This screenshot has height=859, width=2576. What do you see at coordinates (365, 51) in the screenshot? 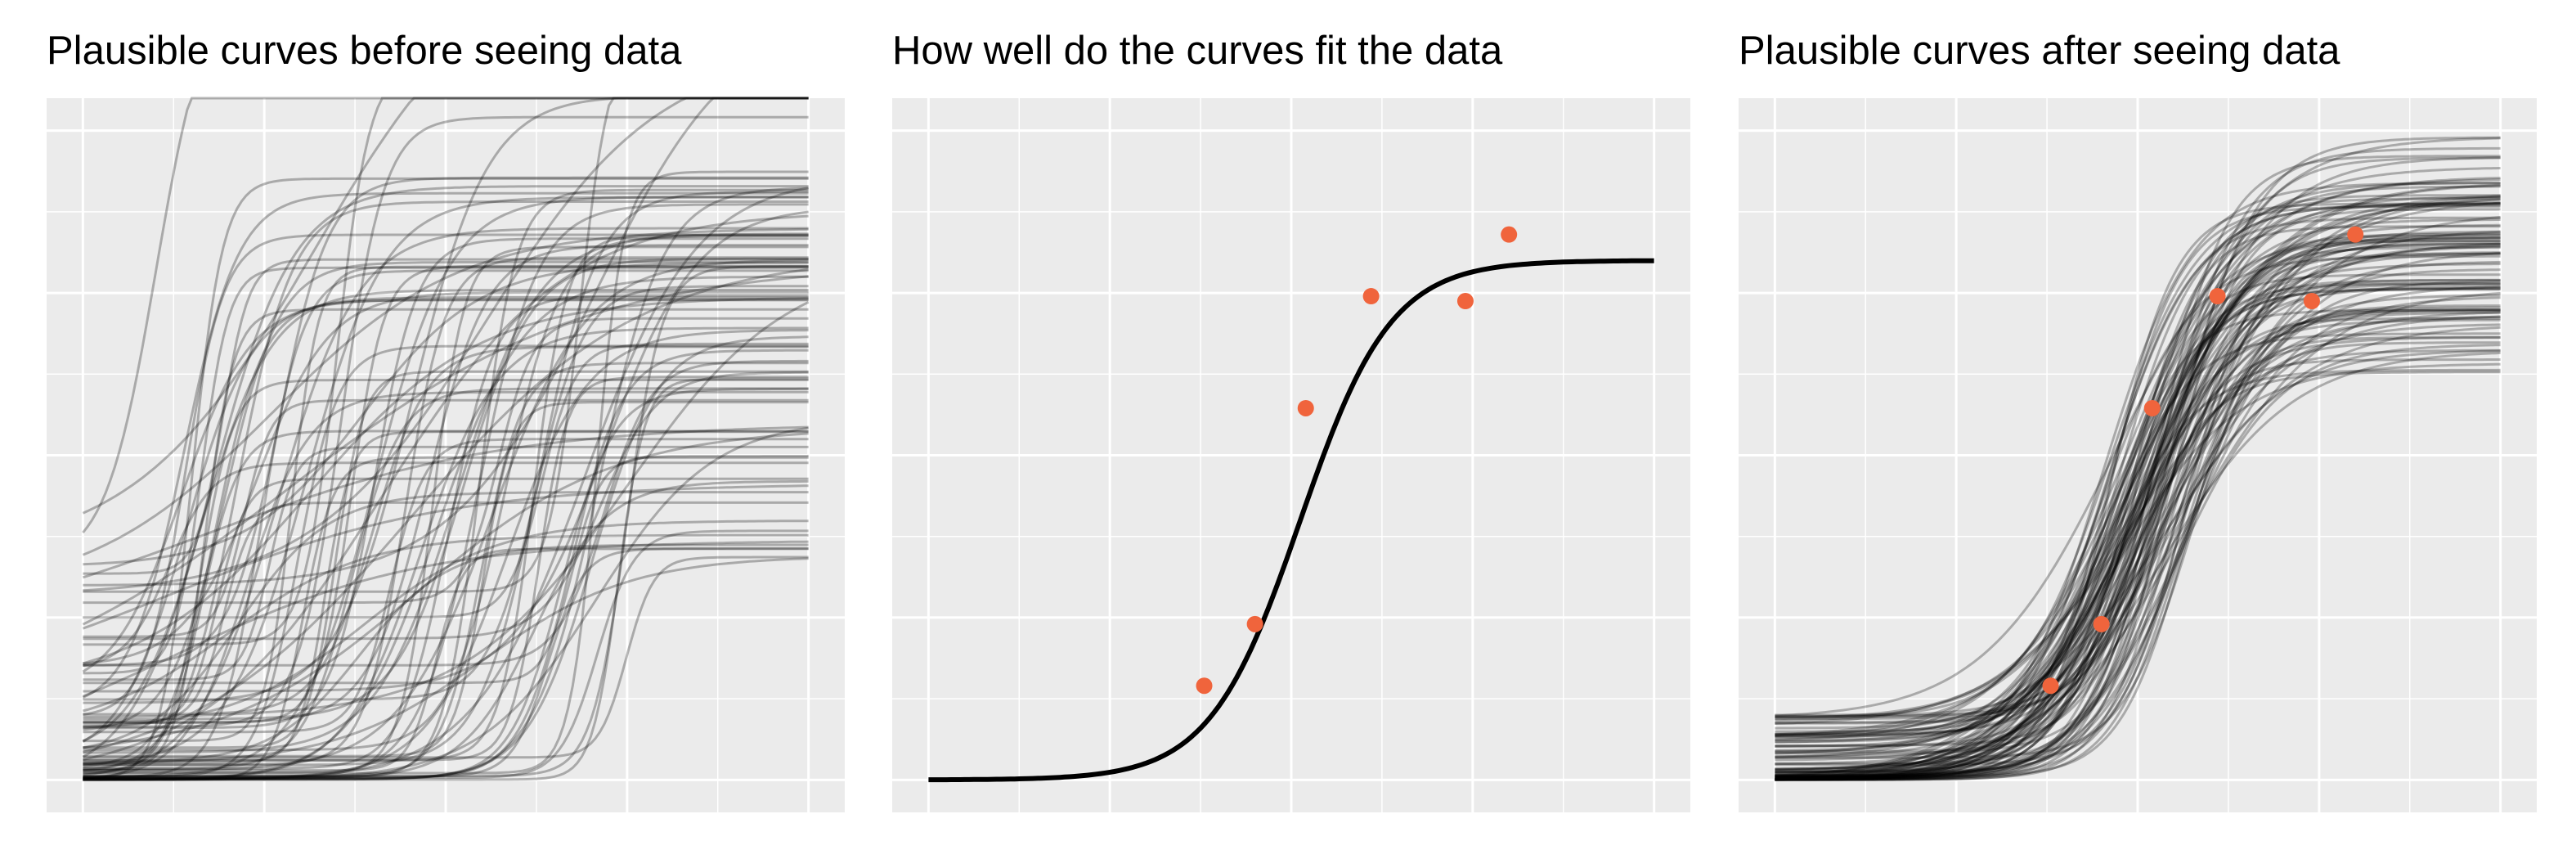
I see `panel-title-prior: Plausible curves before seeing data` at bounding box center [365, 51].